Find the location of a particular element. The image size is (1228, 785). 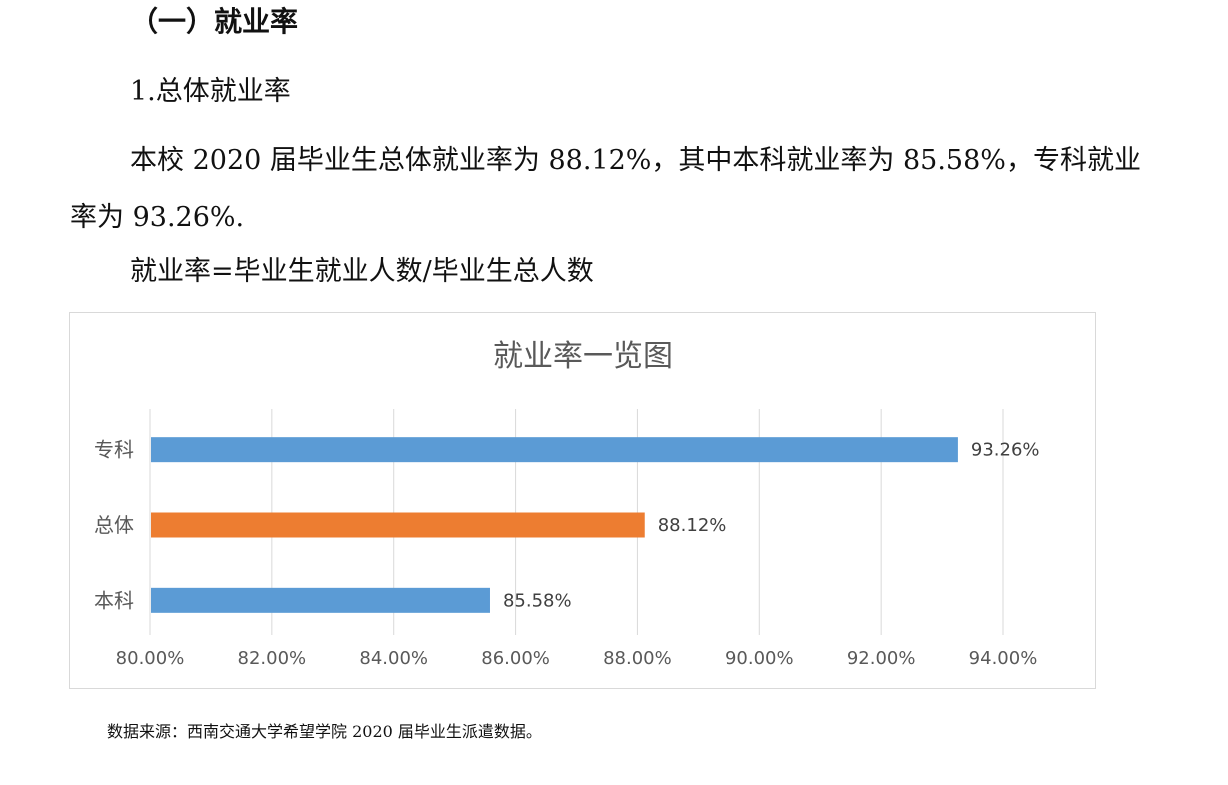

x-tick-label: 84.00% is located at coordinates (393, 658).